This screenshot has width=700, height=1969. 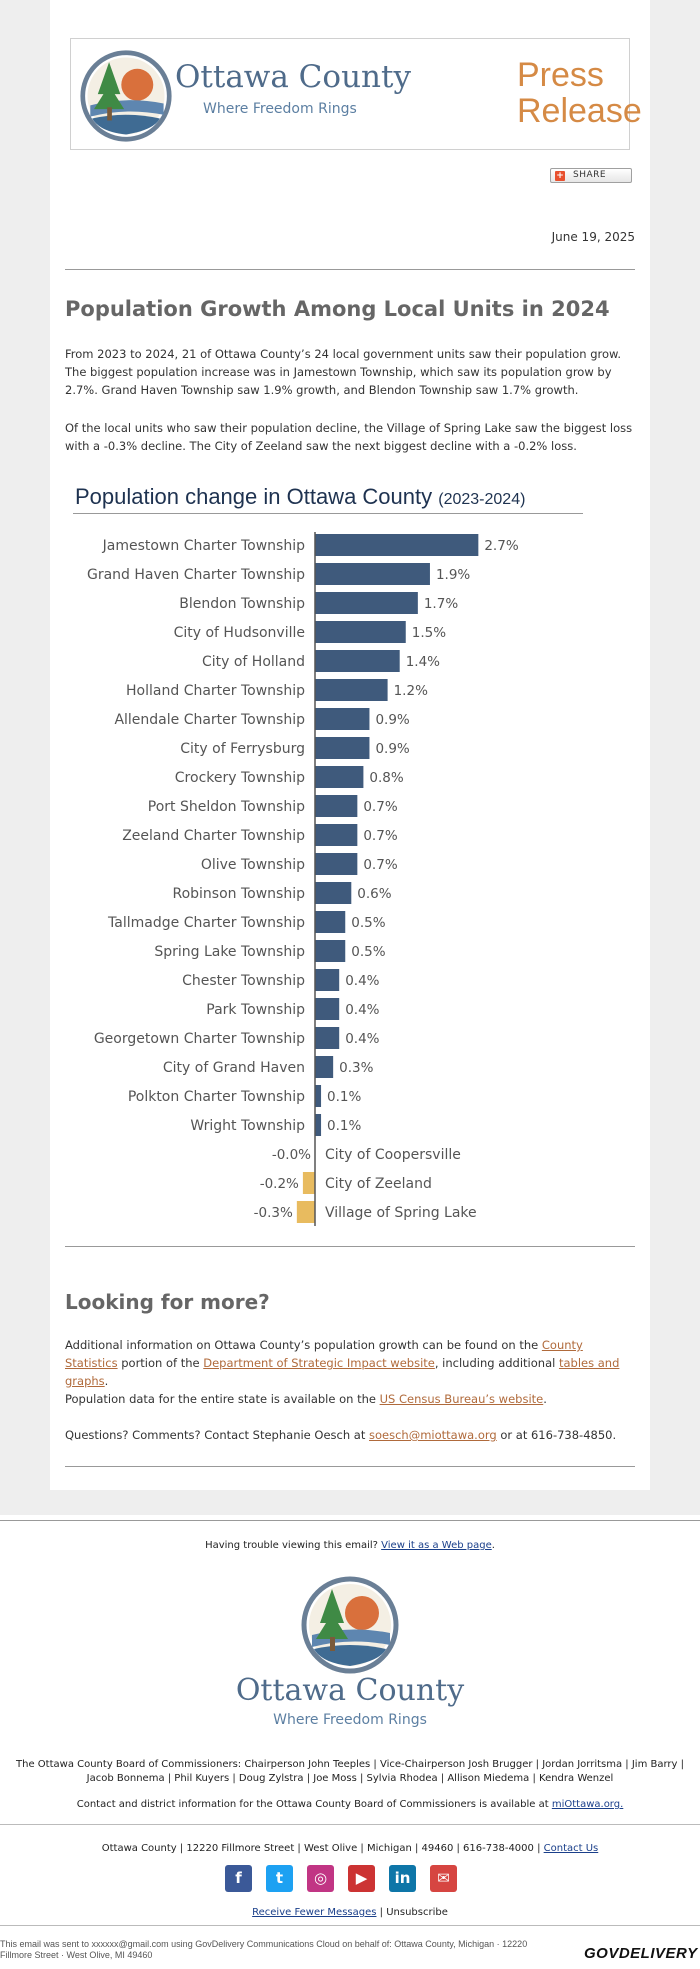 I want to click on share-plus-icon: +, so click(x=560, y=176).